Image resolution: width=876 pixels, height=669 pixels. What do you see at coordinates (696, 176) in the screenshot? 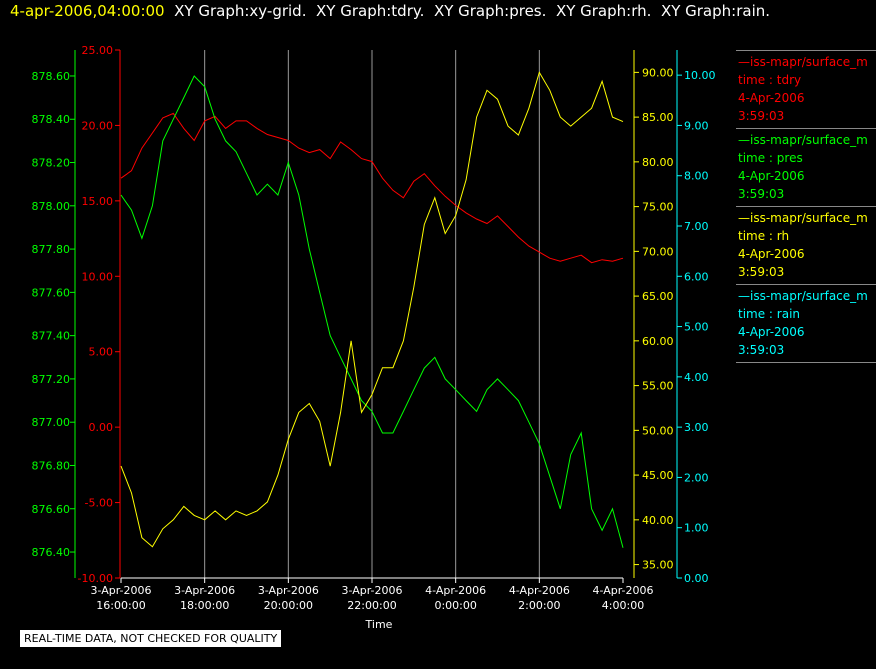
I see `rain-axis-tick-label: 8.00` at bounding box center [696, 176].